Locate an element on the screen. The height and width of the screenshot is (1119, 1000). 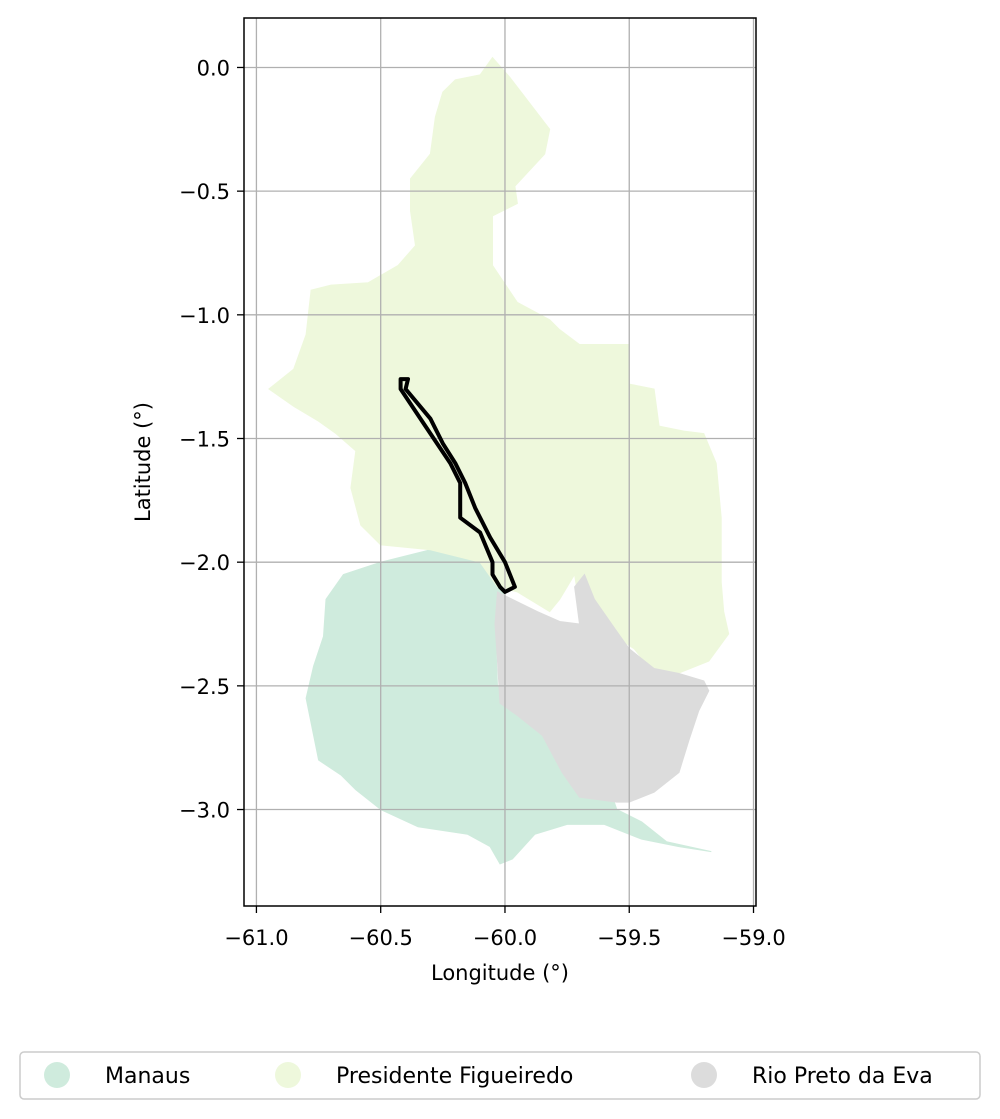
legend-marker-manaus is located at coordinates (57, 1075).